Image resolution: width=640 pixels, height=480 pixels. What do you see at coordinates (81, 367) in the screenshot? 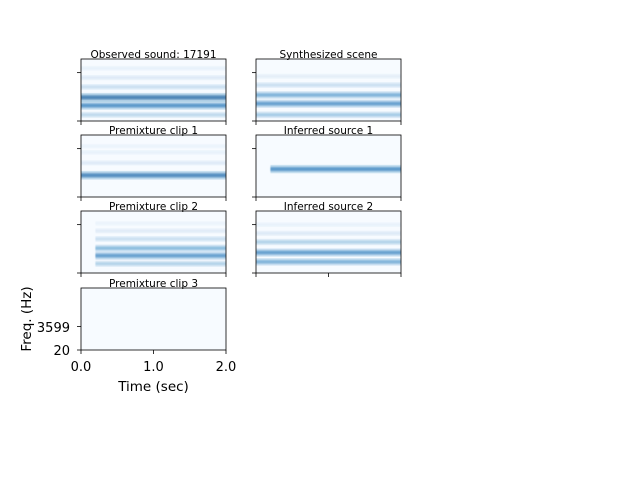
I see `x-tick-label: 0.0` at bounding box center [81, 367].